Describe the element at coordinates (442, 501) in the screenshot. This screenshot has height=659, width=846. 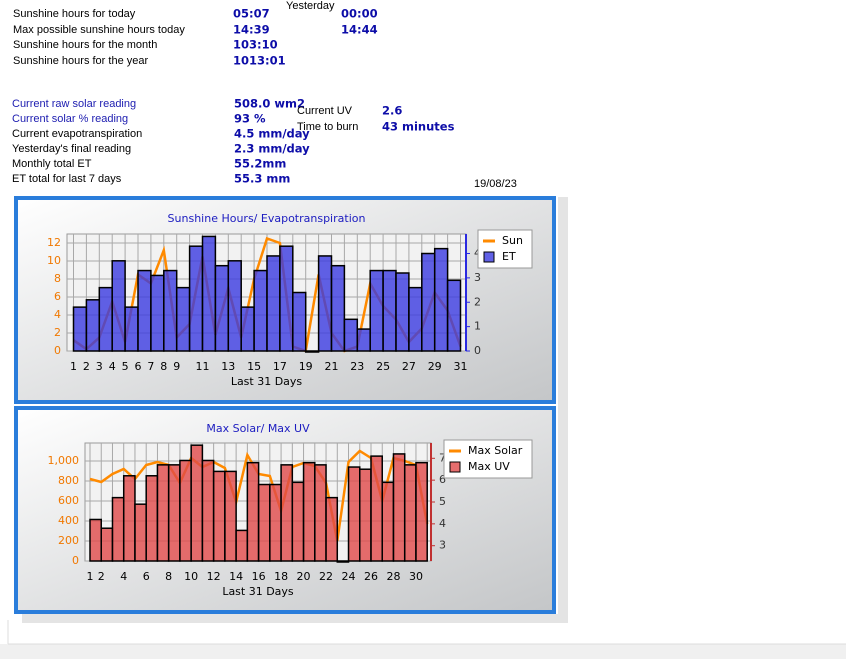
I see `y2-tick-label: 5` at that location.